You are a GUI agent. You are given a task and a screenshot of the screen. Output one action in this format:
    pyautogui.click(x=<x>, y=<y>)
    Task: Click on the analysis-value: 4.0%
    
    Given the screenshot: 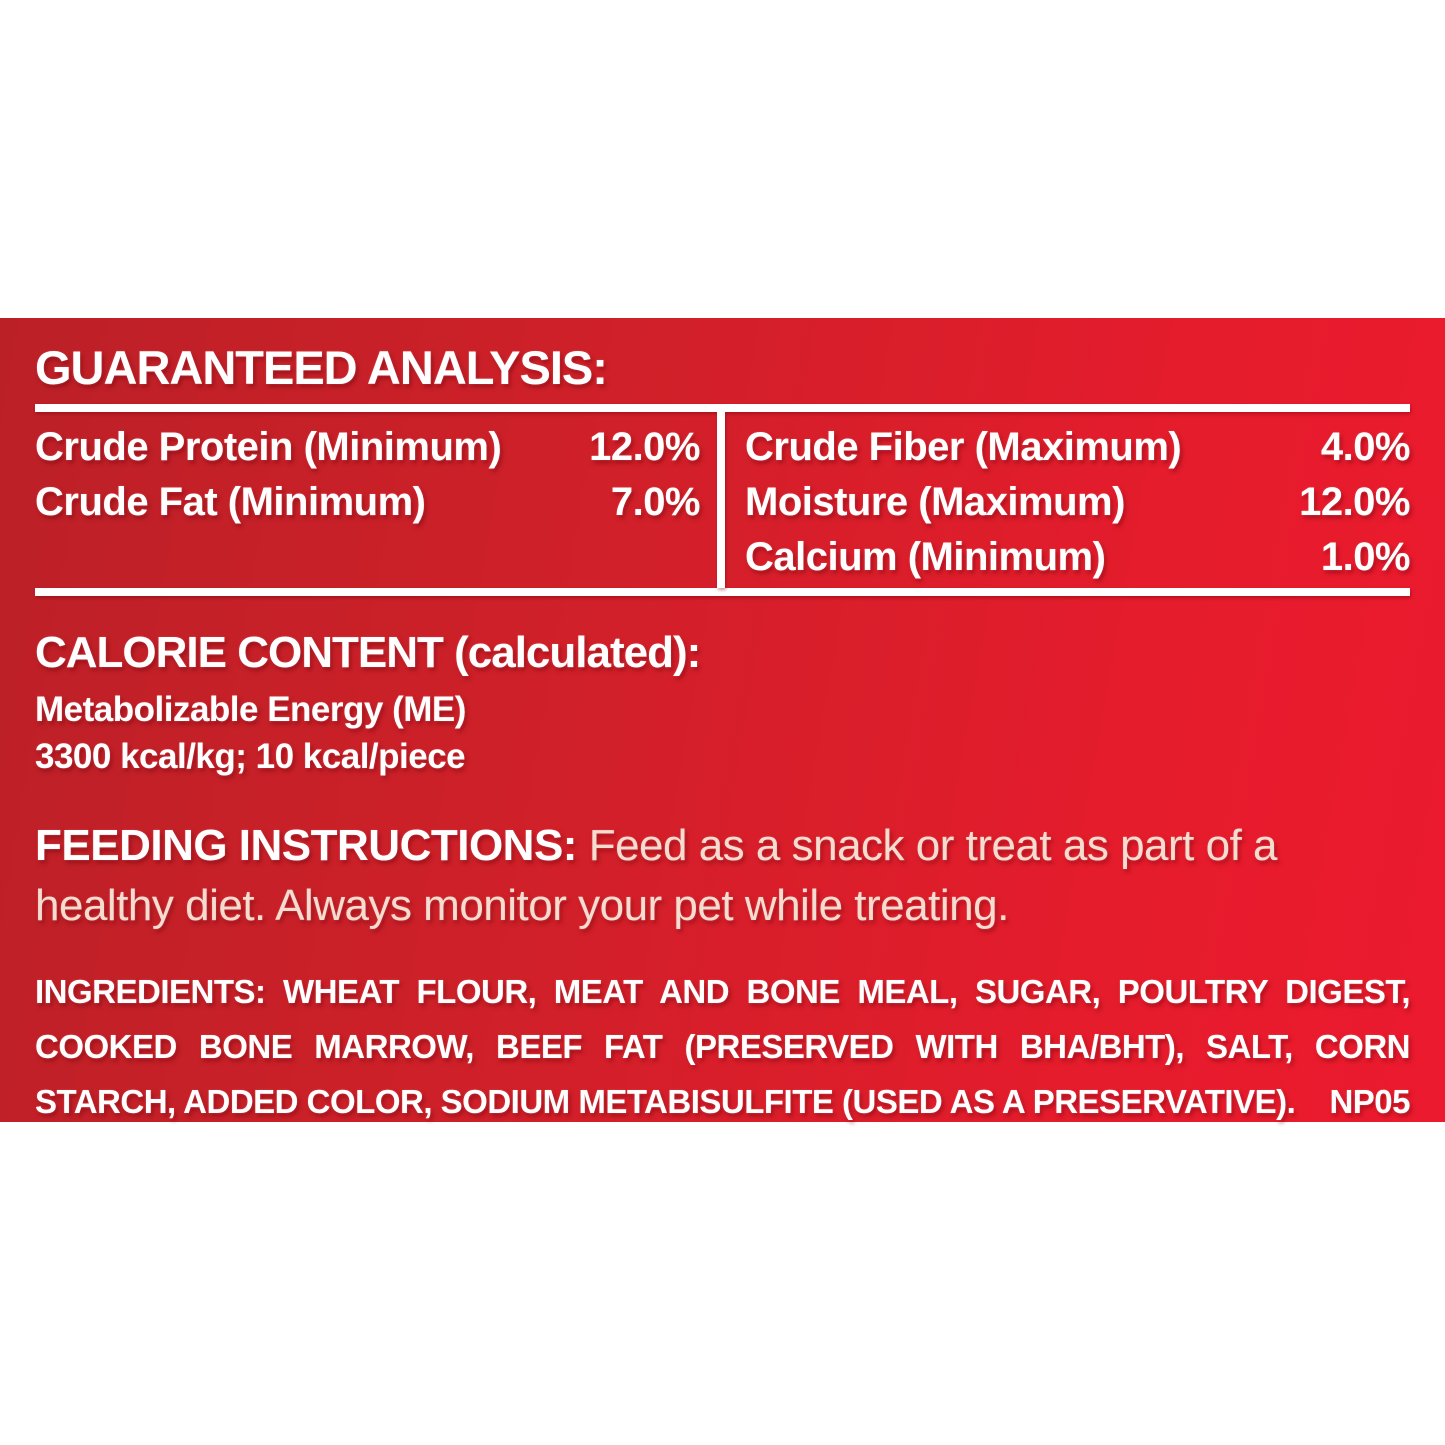 What is the action you would take?
    pyautogui.click(x=1365, y=446)
    